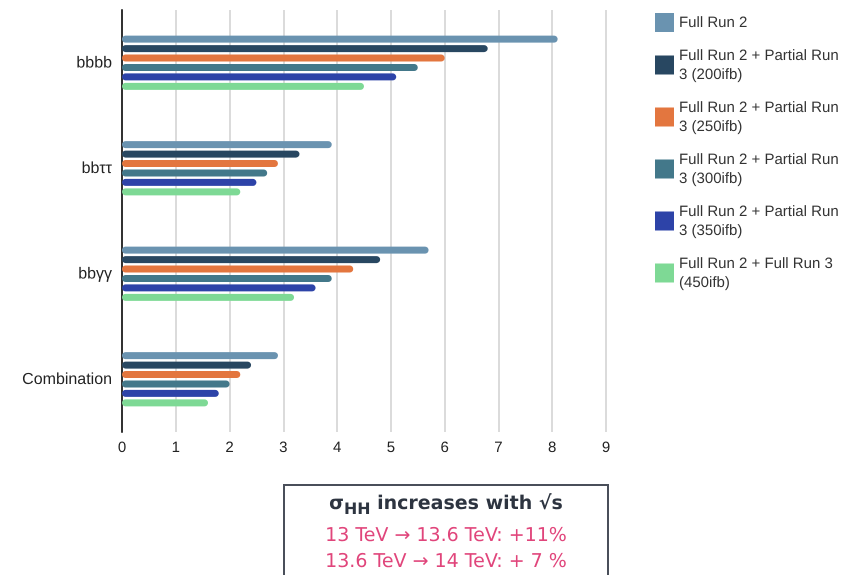 This screenshot has width=864, height=575. What do you see at coordinates (761, 221) in the screenshot?
I see `legend-label: Full Run 2 + Partial Run 3 (350ifb)` at bounding box center [761, 221].